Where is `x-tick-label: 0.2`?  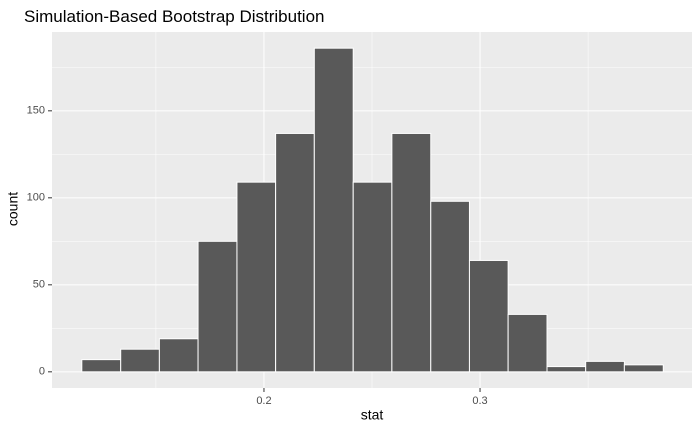
x-tick-label: 0.2 is located at coordinates (263, 401).